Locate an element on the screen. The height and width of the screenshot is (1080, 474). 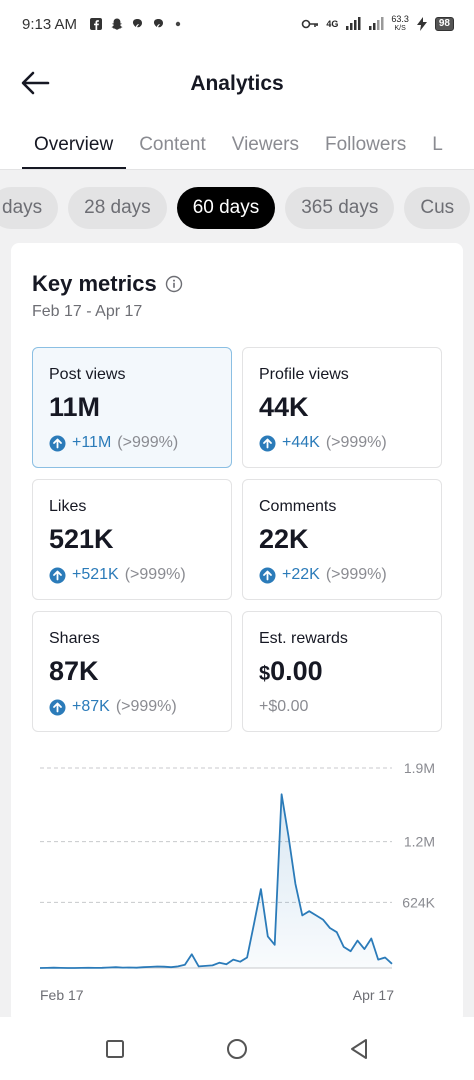
speed-value: 63.3 is located at coordinates (400, 19).